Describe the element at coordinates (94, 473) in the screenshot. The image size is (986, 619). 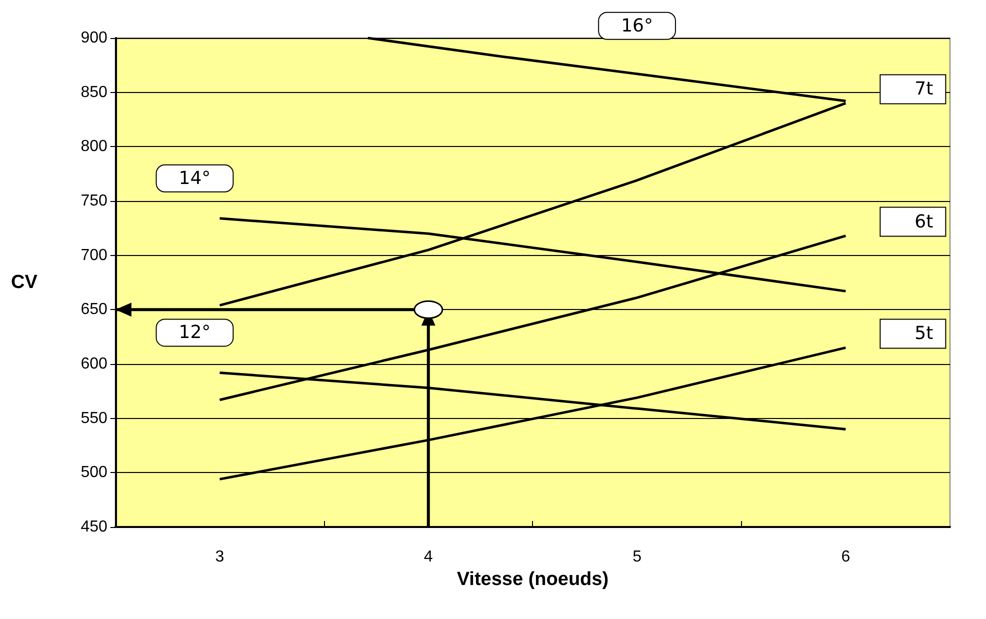
I see `y-tick-label: 500` at that location.